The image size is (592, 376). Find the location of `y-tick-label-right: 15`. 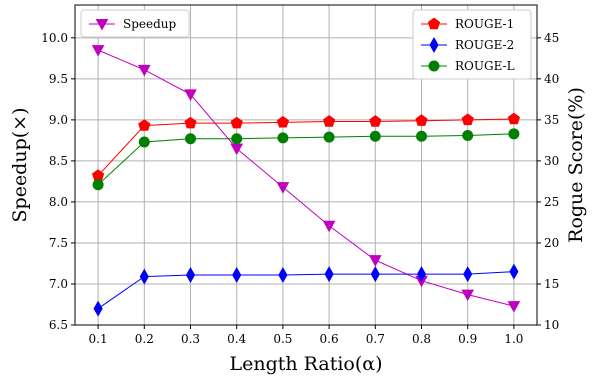

y-tick-label-right: 15 is located at coordinates (551, 284).